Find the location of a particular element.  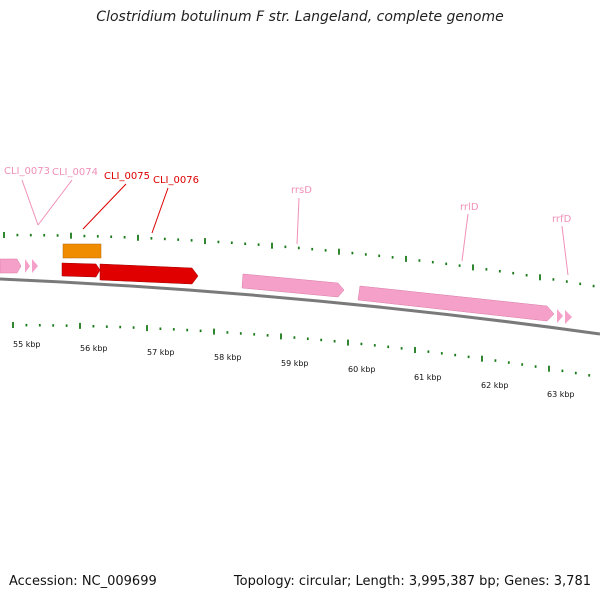

gene-feature-orange is located at coordinates (82, 251).